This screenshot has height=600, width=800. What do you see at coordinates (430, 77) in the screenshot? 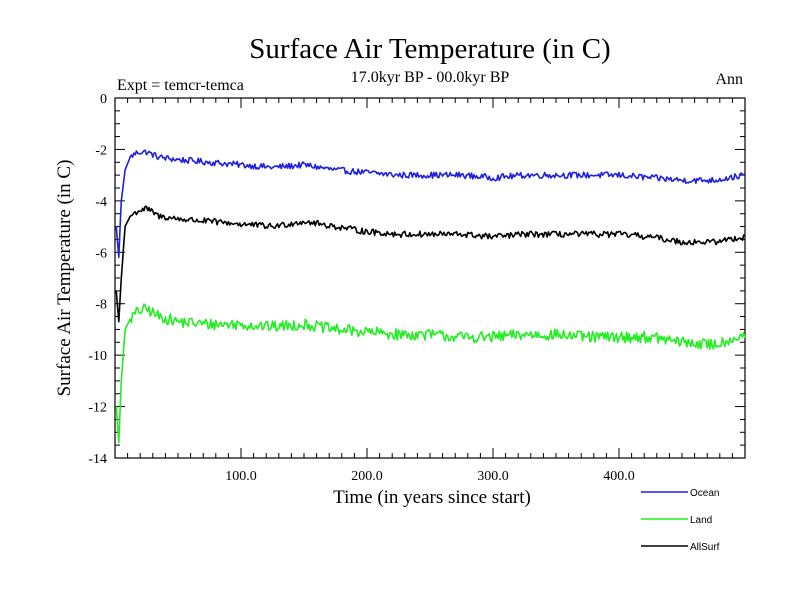
I see `chart-subtitle: 17.0kyr BP - 00.0kyr BP` at bounding box center [430, 77].